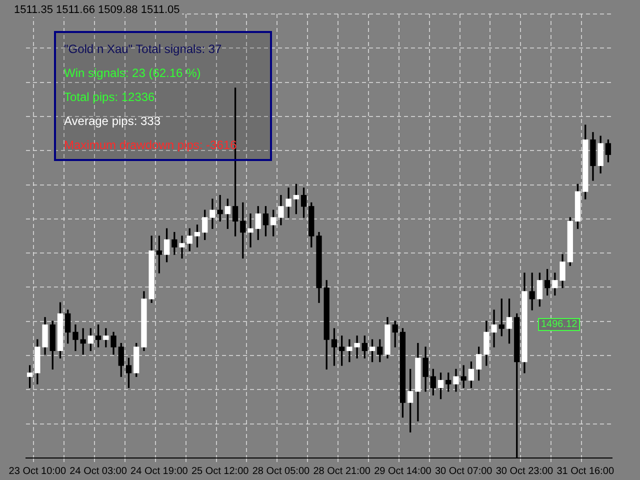  Describe the element at coordinates (159, 471) in the screenshot. I see `x-tick-label: 24 Oct 19:00` at that location.